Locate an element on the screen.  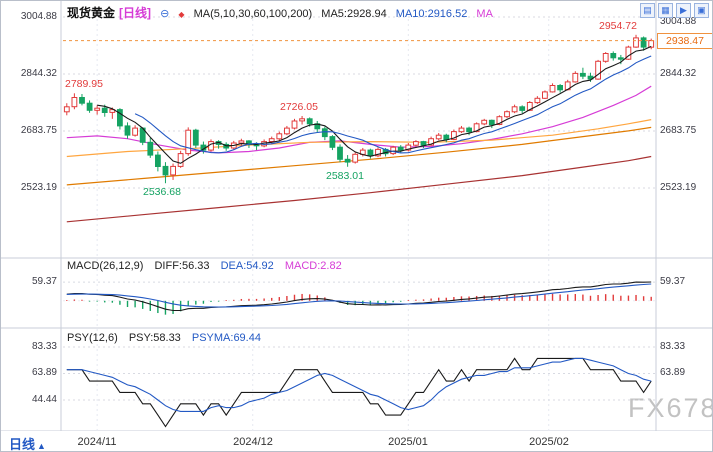
ma5-value: MA5:2928.94 is located at coordinates (354, 14).